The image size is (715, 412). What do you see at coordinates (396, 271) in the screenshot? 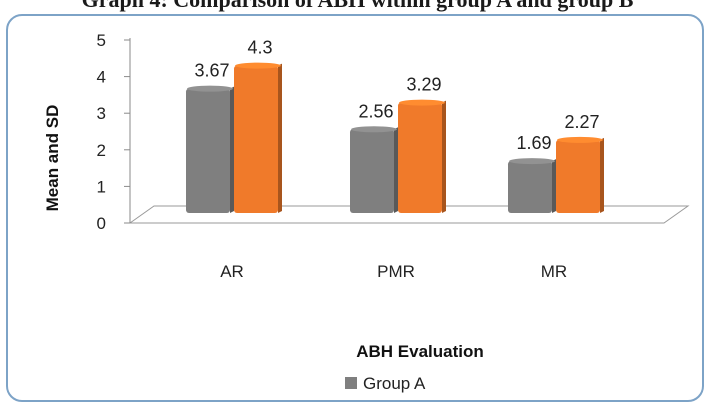
I see `x-category-label: PMR` at bounding box center [396, 271].